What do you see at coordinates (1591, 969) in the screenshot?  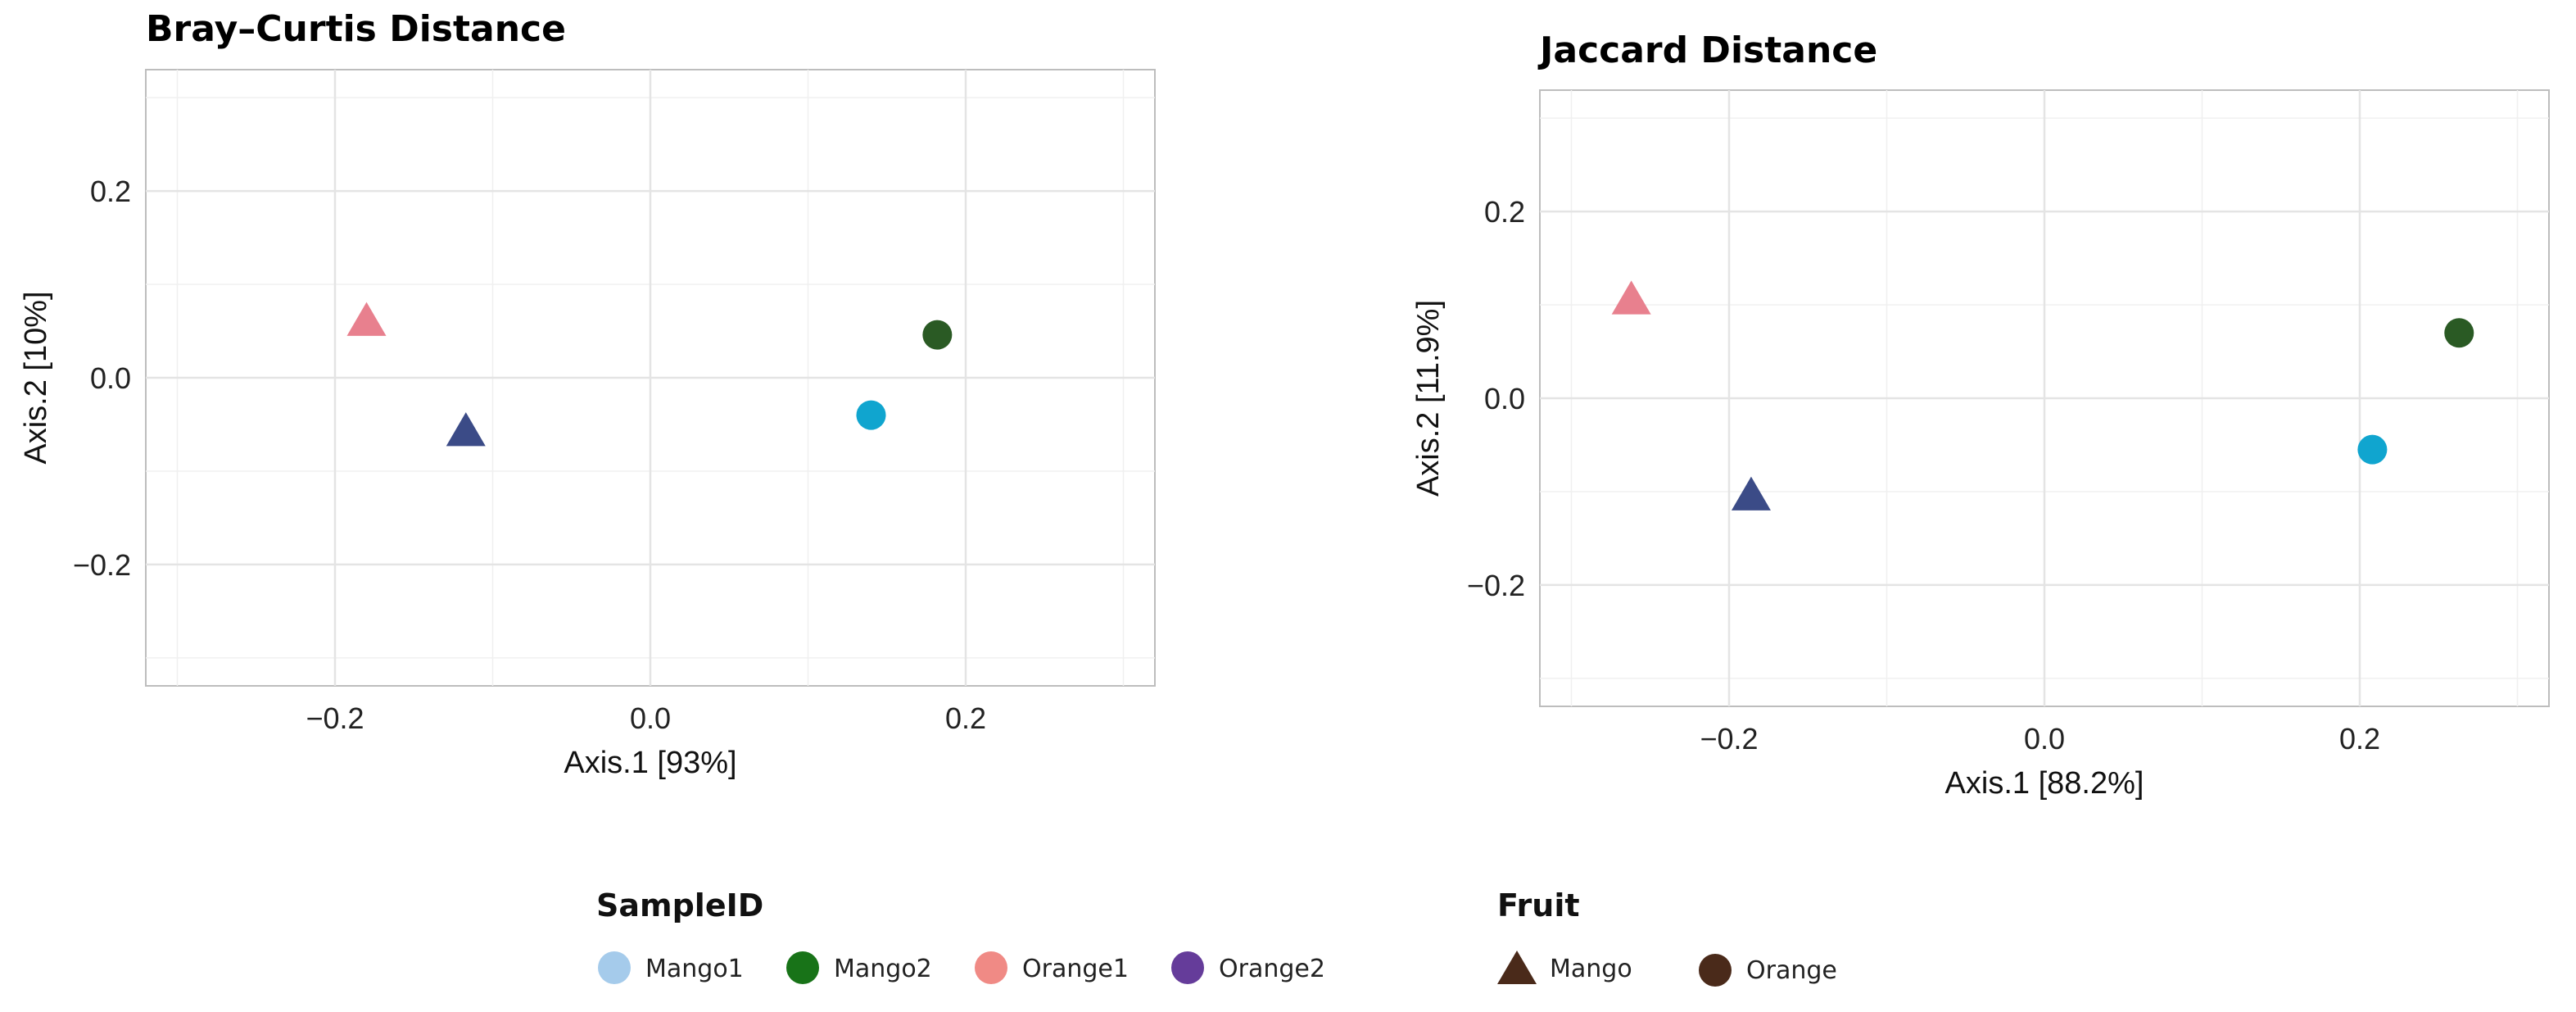 I see `legend-label-mango: Mango` at bounding box center [1591, 969].